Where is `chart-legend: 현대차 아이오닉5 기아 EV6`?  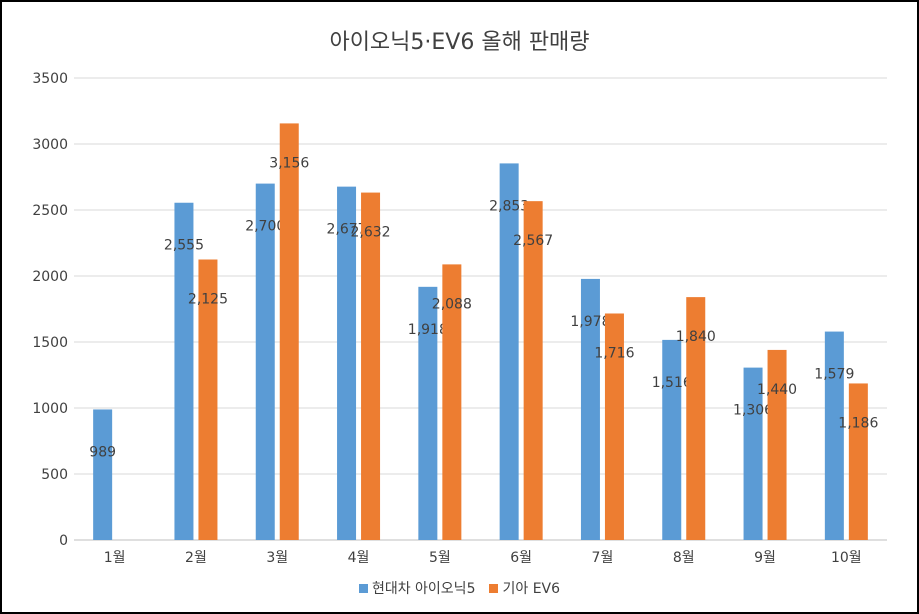
chart-legend: 현대차 아이오닉5 기아 EV6 is located at coordinates (459, 588).